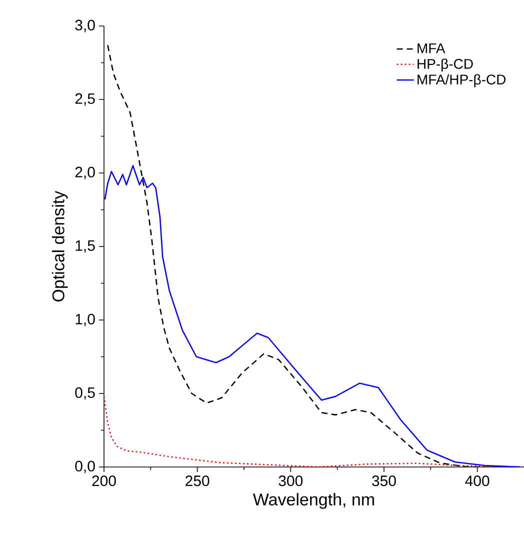 This screenshot has width=524, height=544. I want to click on y-tick-label: 1,5, so click(85, 246).